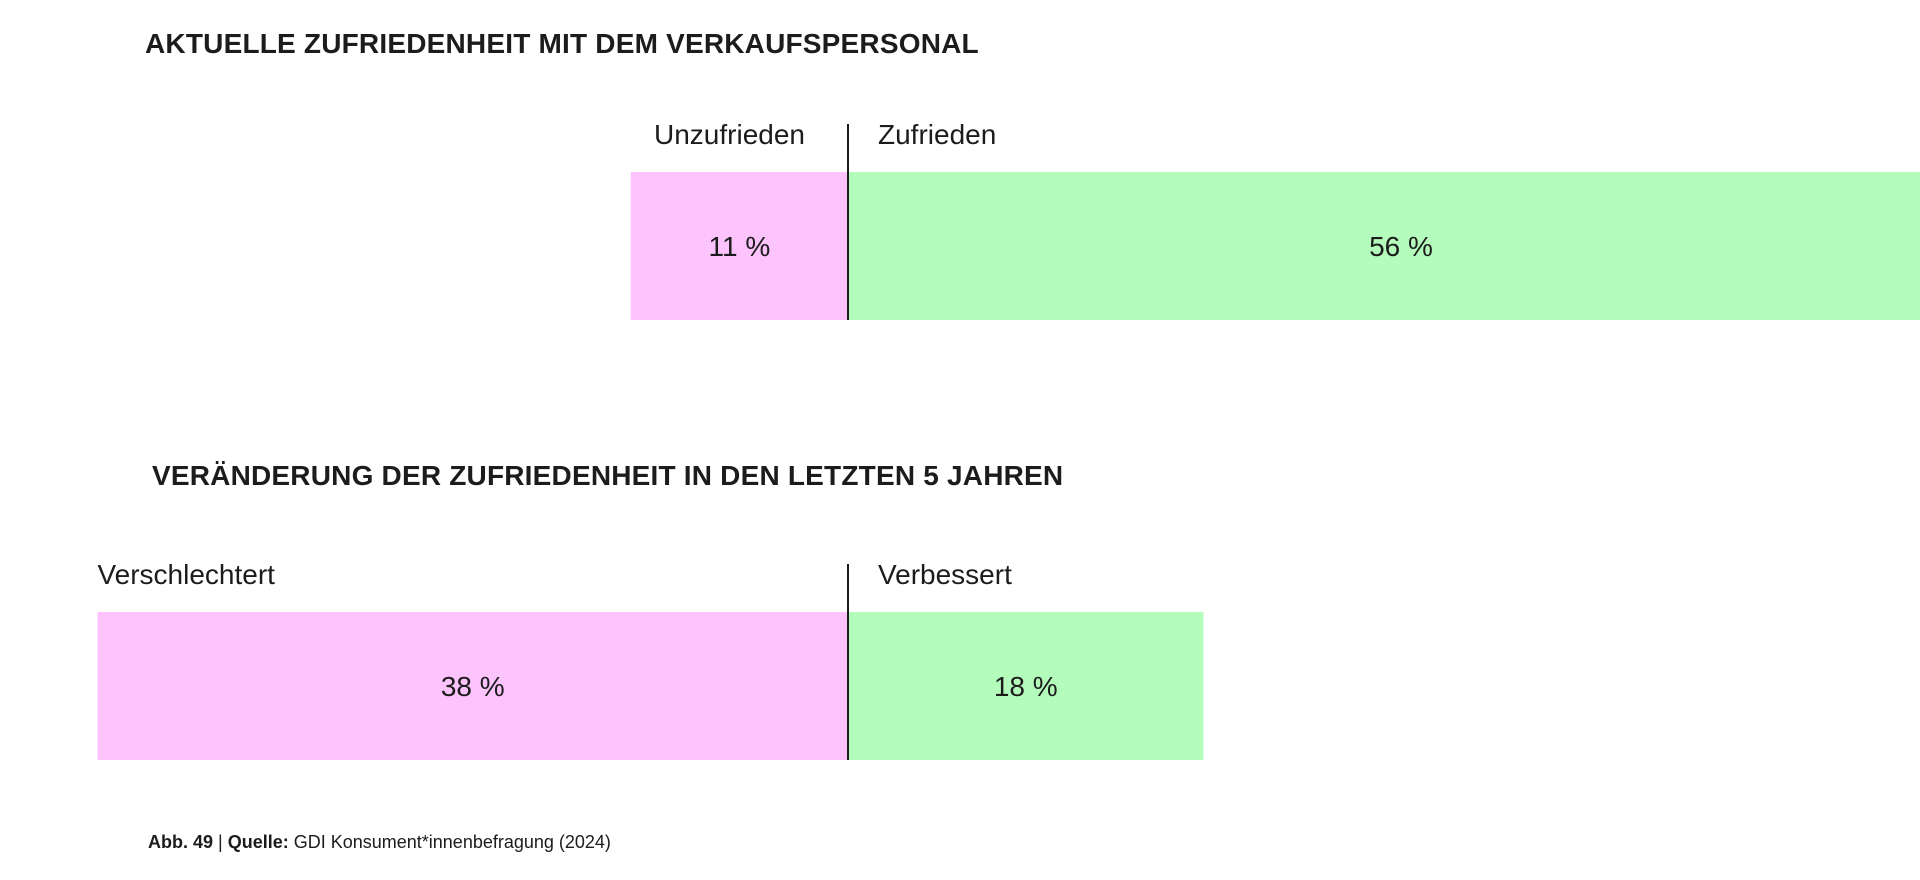 This screenshot has width=1920, height=880. I want to click on source-label: Quelle:, so click(258, 842).